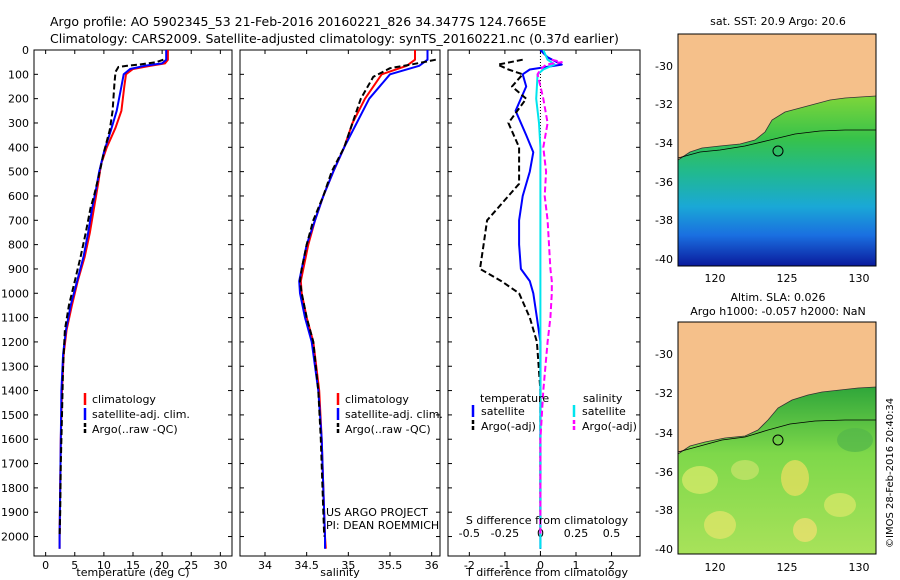  I want to click on ocean-sst-field, so click(777, 181).